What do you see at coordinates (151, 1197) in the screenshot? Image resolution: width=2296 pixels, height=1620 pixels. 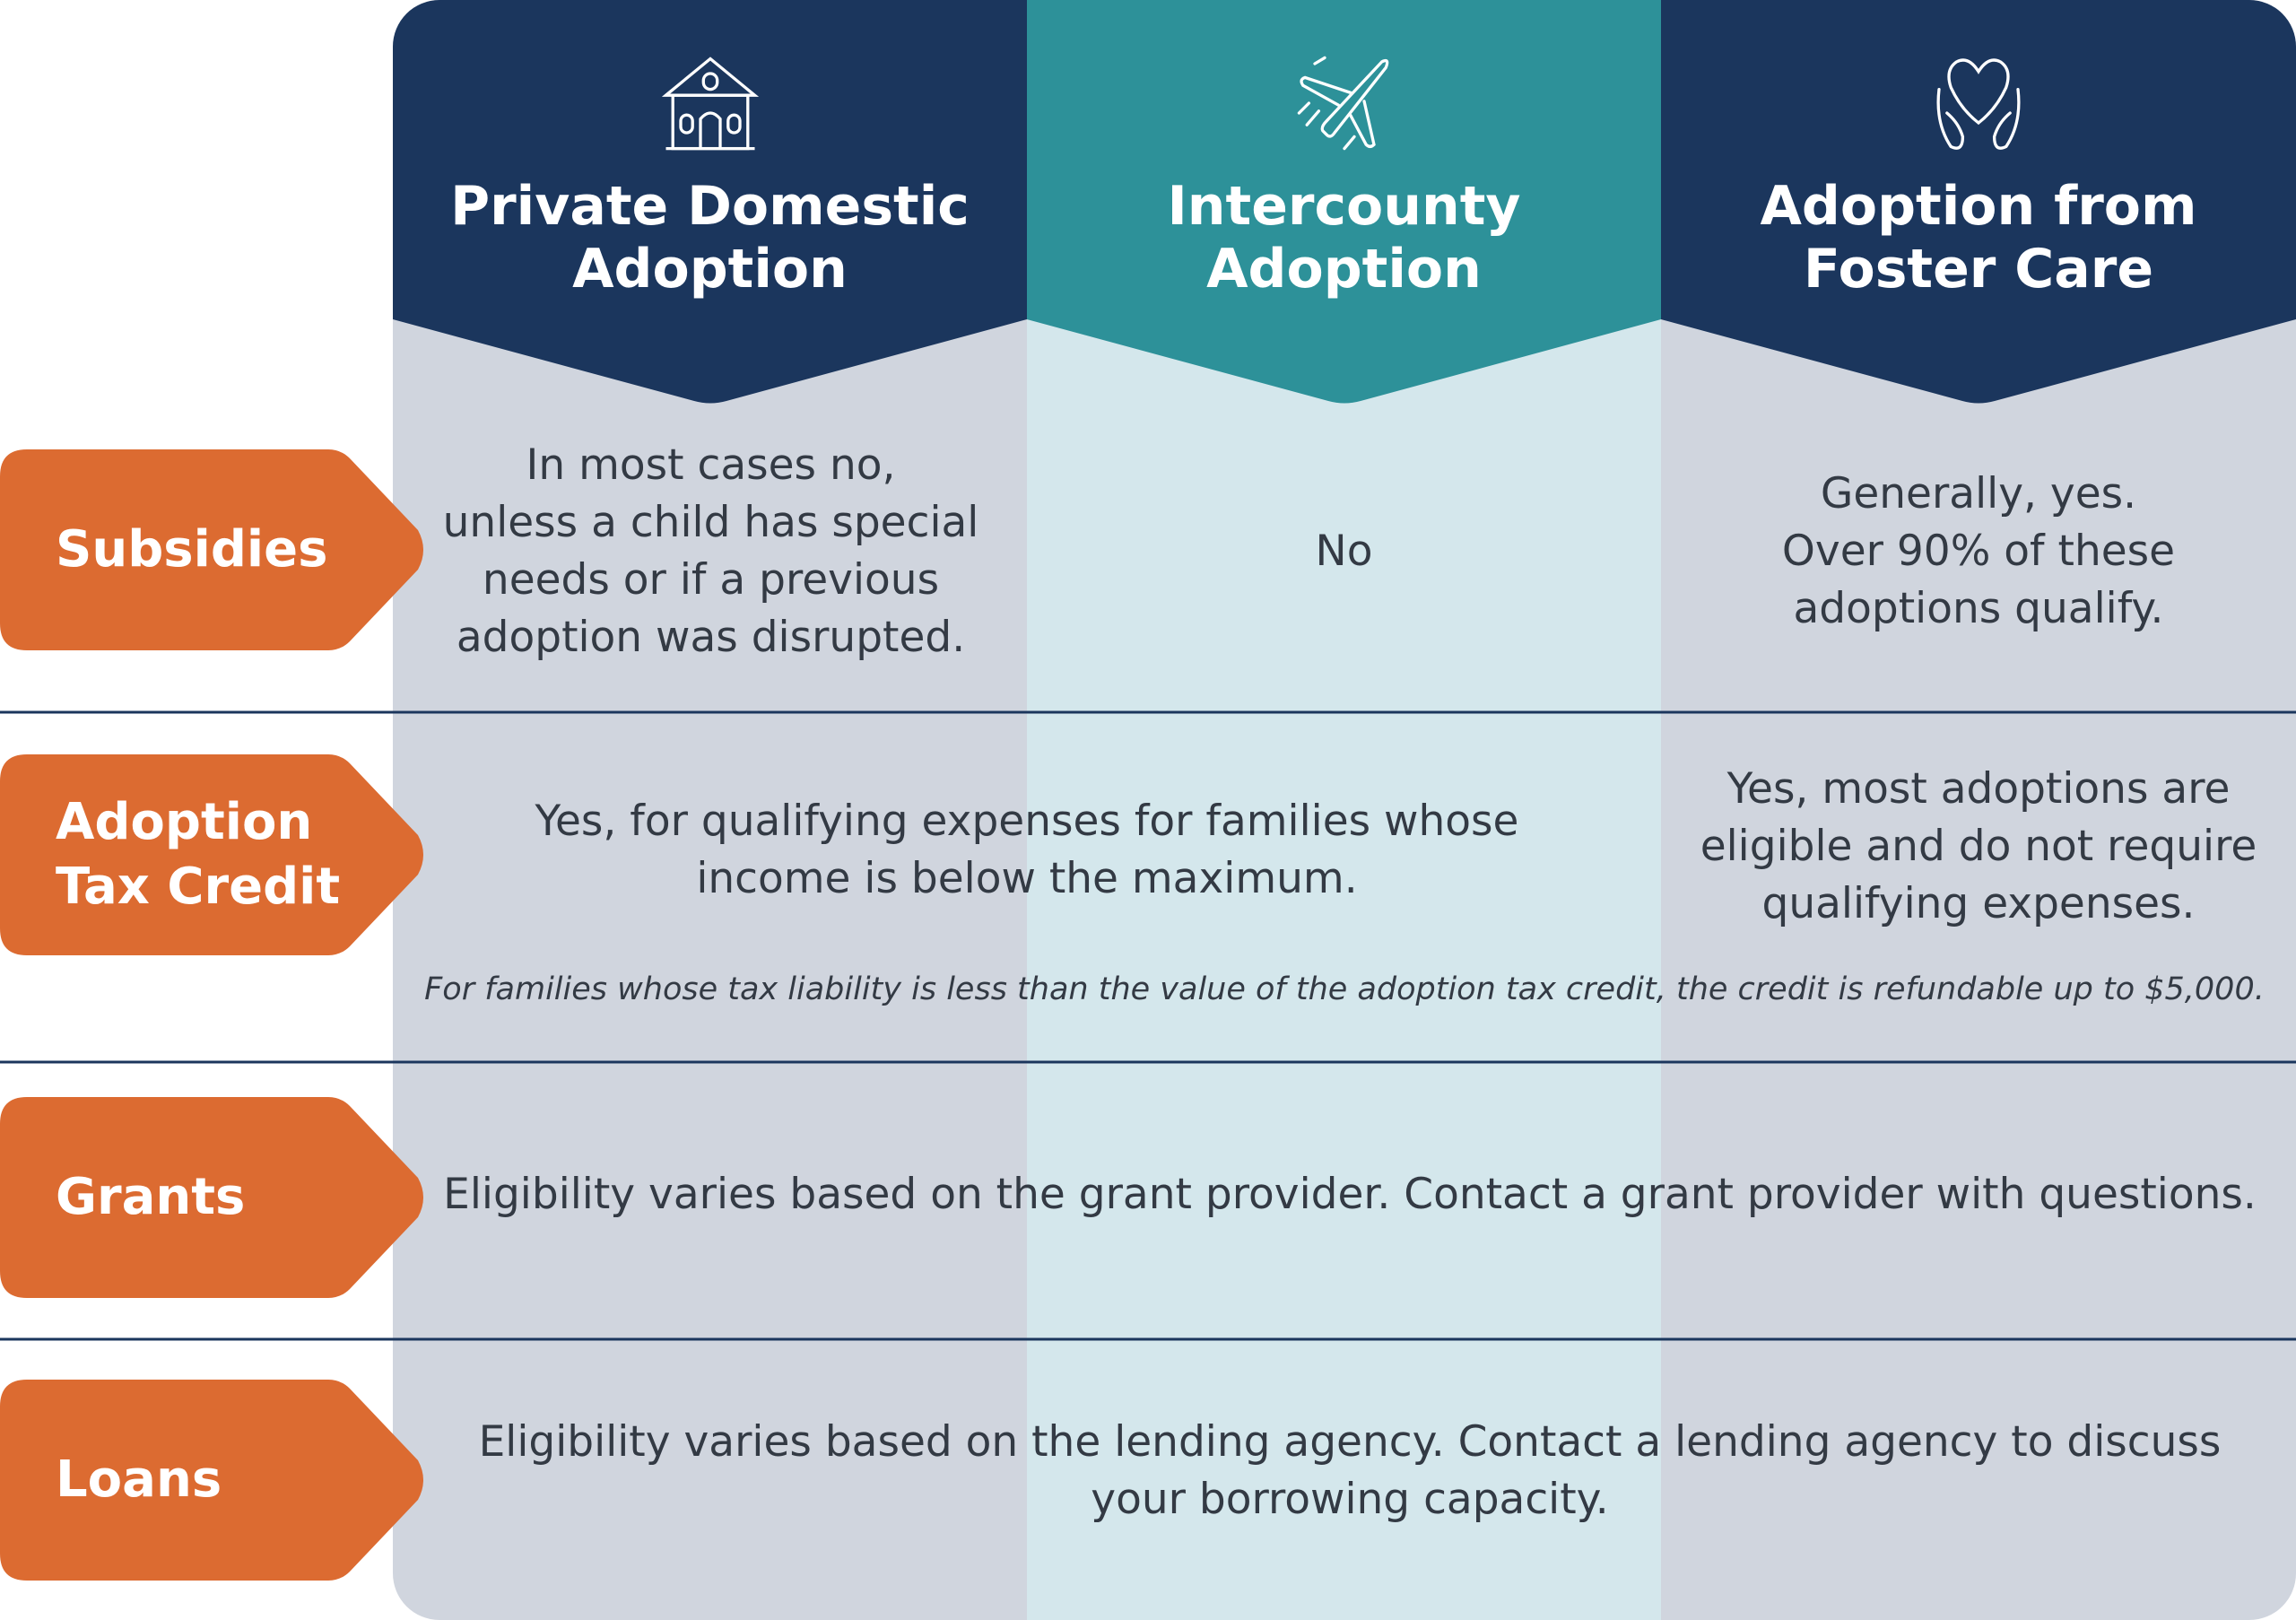 I see `tag-label: Grants` at bounding box center [151, 1197].